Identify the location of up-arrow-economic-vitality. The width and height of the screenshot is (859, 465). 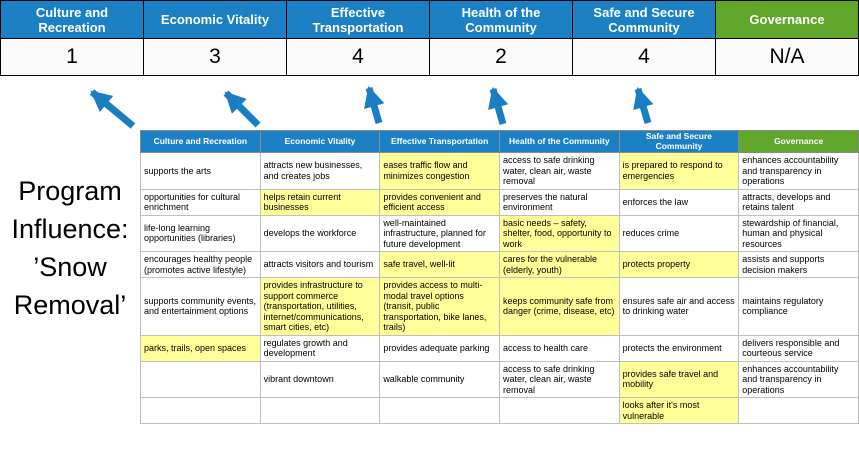
(242, 109).